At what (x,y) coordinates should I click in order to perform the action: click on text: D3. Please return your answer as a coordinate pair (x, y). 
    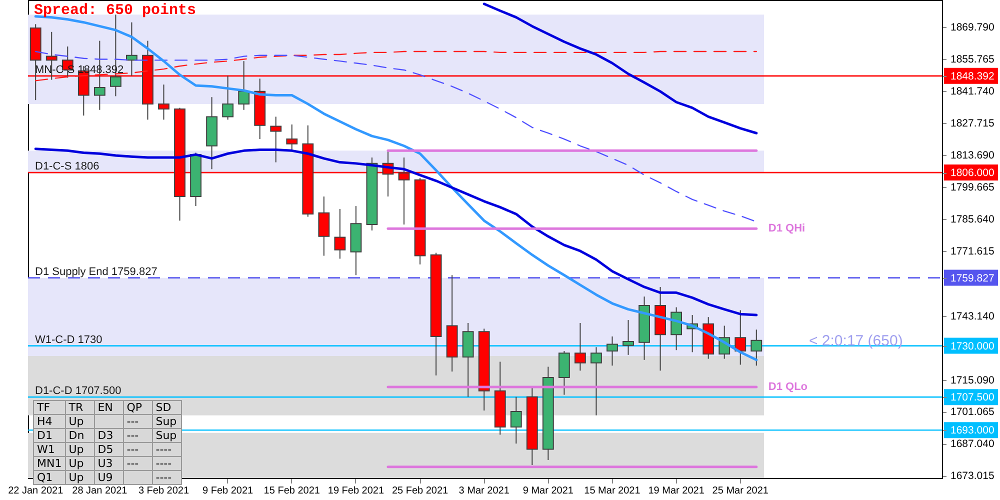
    Looking at the image, I should click on (106, 435).